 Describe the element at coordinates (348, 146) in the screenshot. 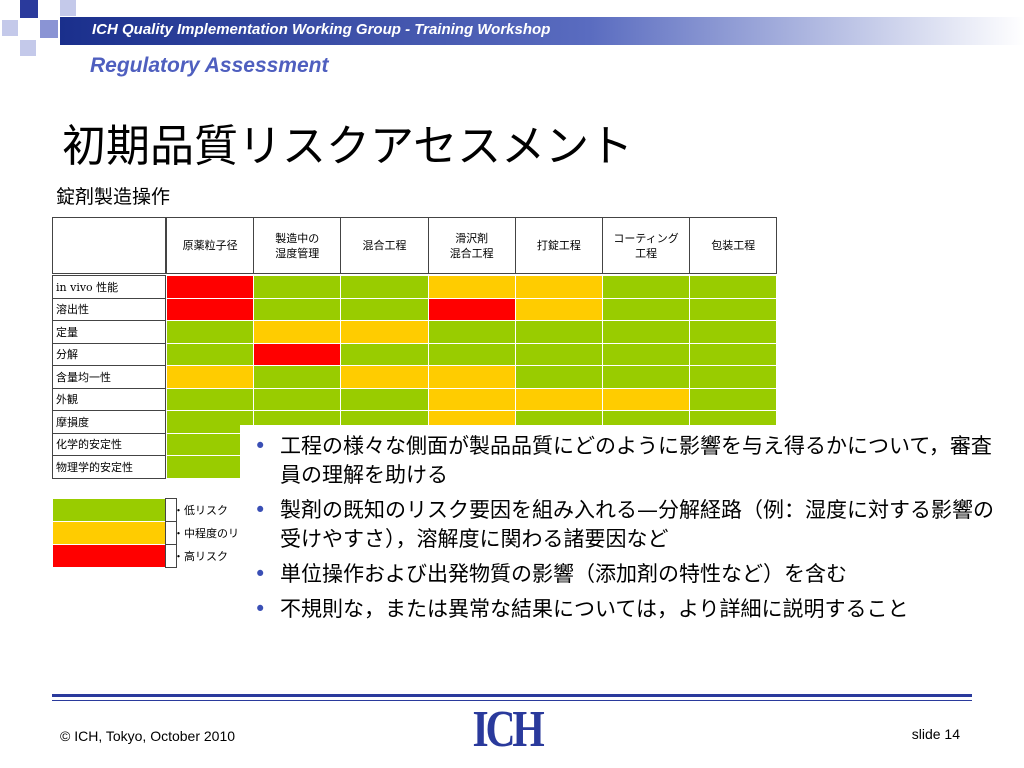

I see `title: 初期品質リスクアセスメント` at that location.